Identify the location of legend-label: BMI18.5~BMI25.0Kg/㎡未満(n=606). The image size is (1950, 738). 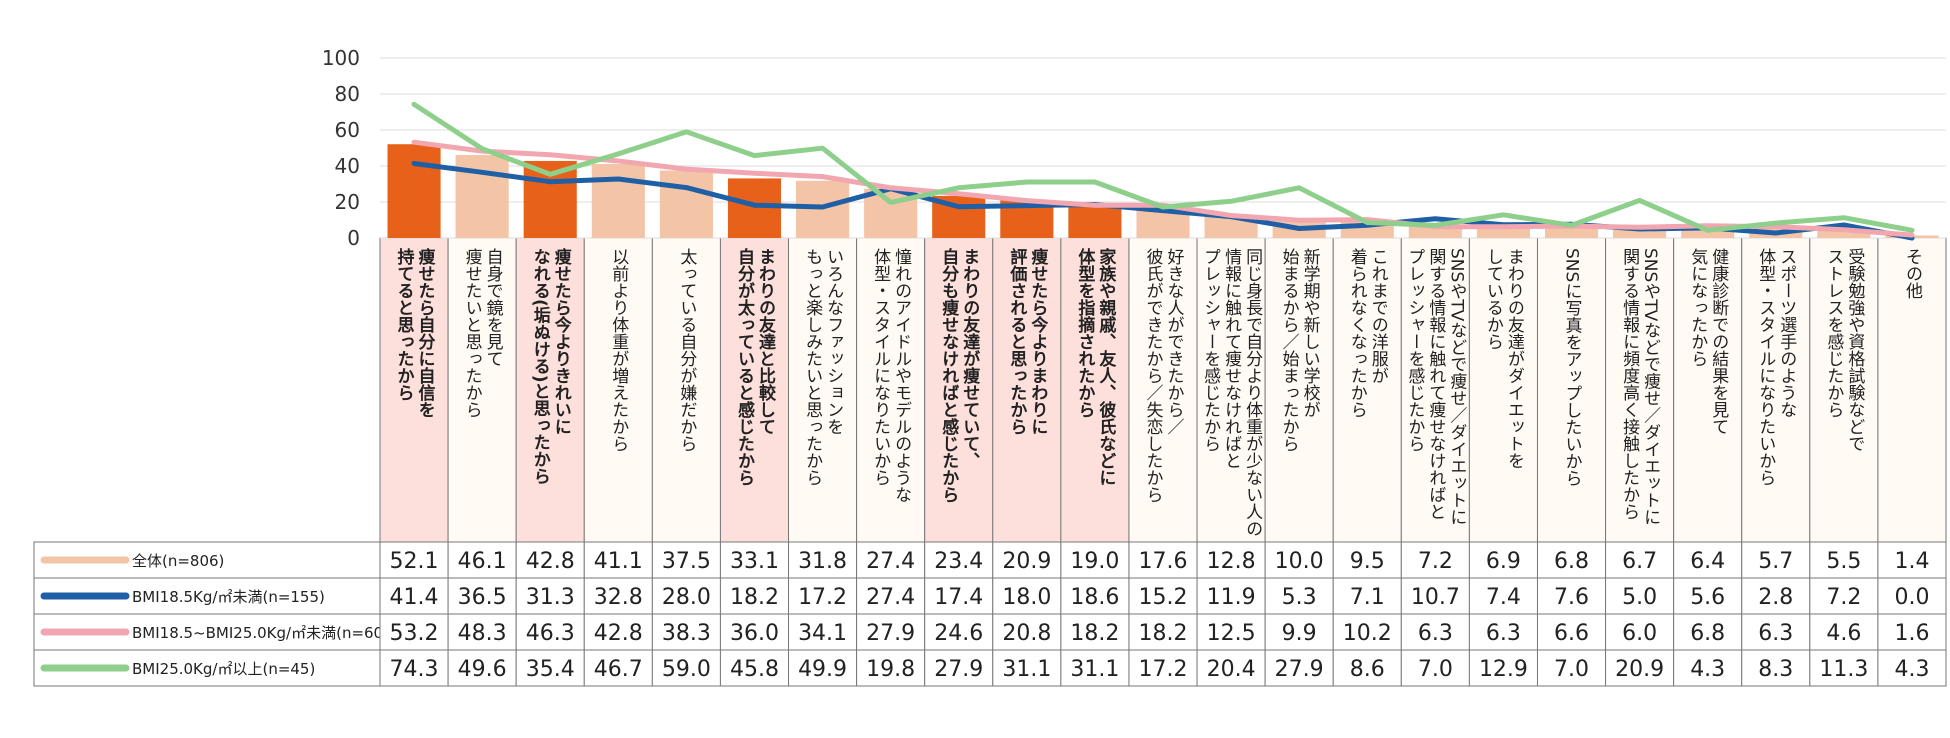
(265, 633).